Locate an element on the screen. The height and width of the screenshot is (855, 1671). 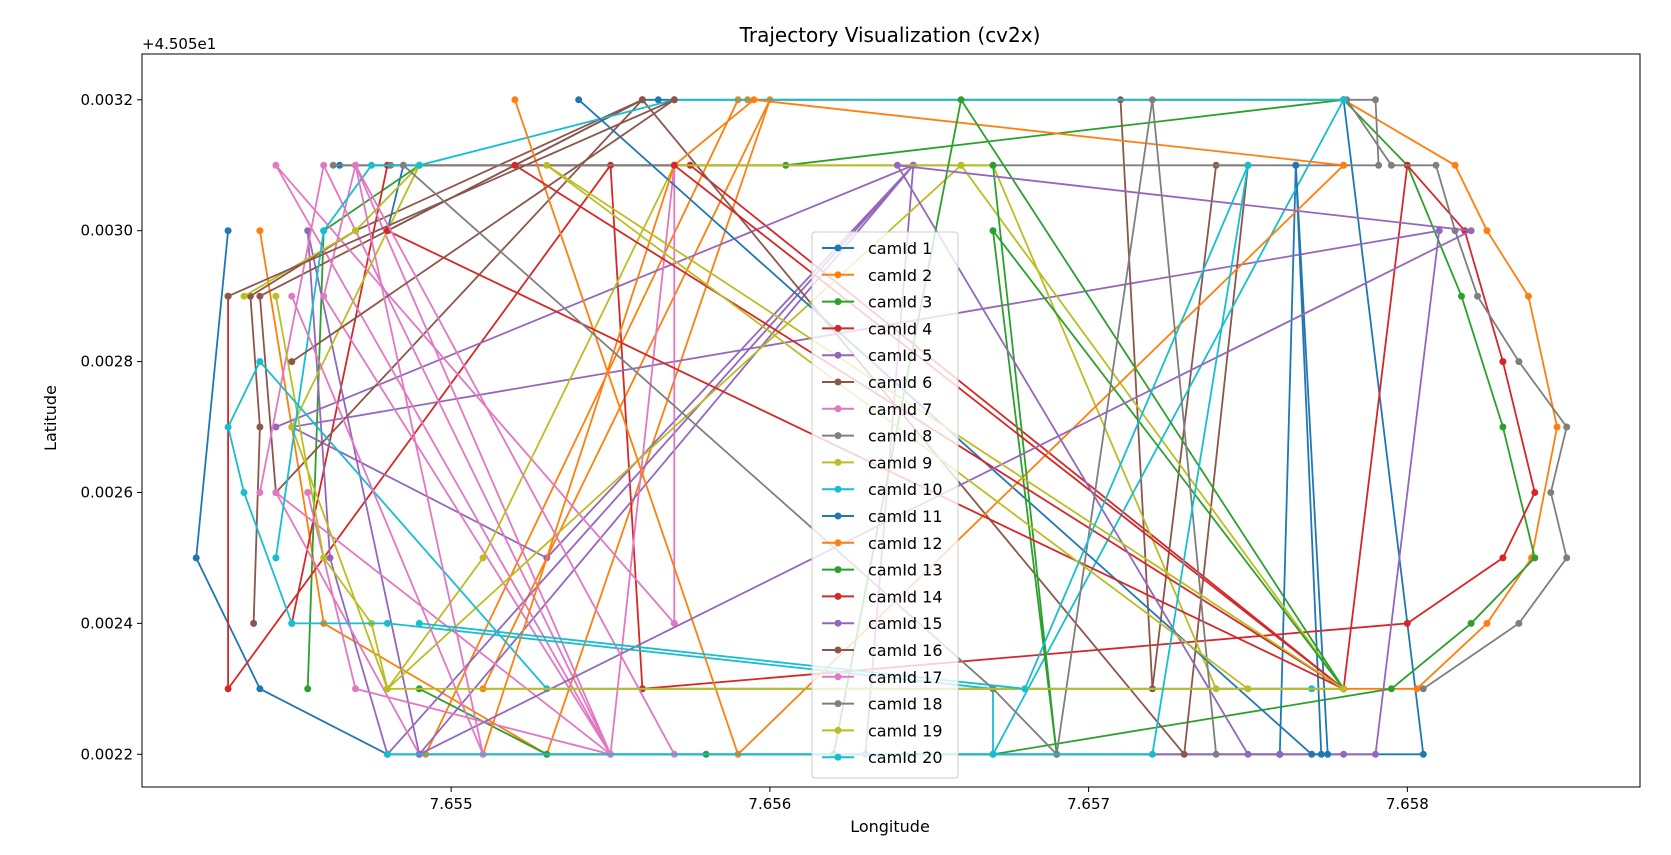
legend-entry: camId 9 is located at coordinates (877, 462).